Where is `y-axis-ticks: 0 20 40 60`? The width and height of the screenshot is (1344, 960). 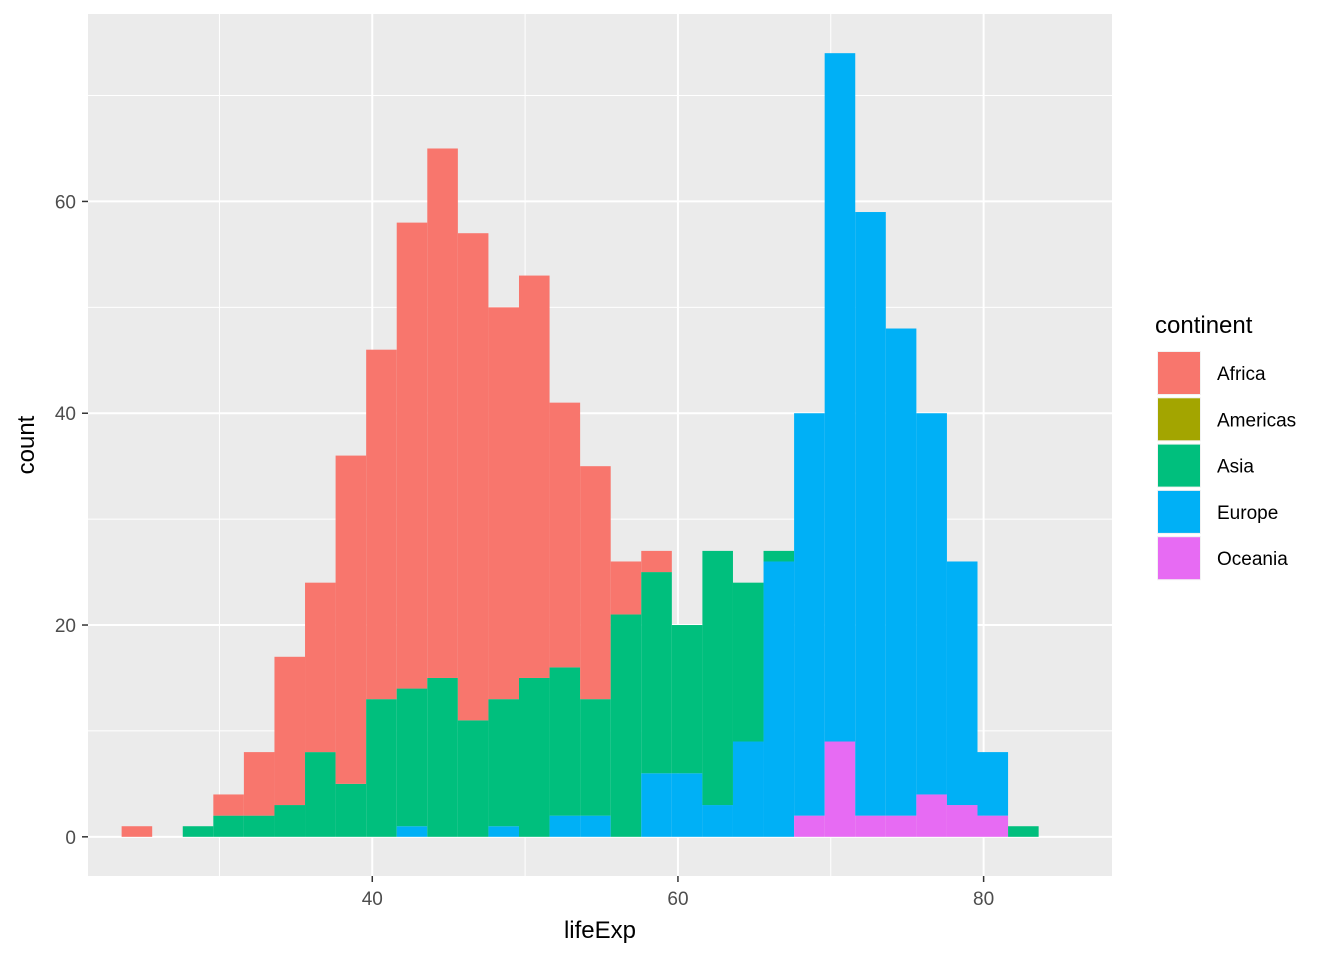 y-axis-ticks: 0 20 40 60 is located at coordinates (71, 520).